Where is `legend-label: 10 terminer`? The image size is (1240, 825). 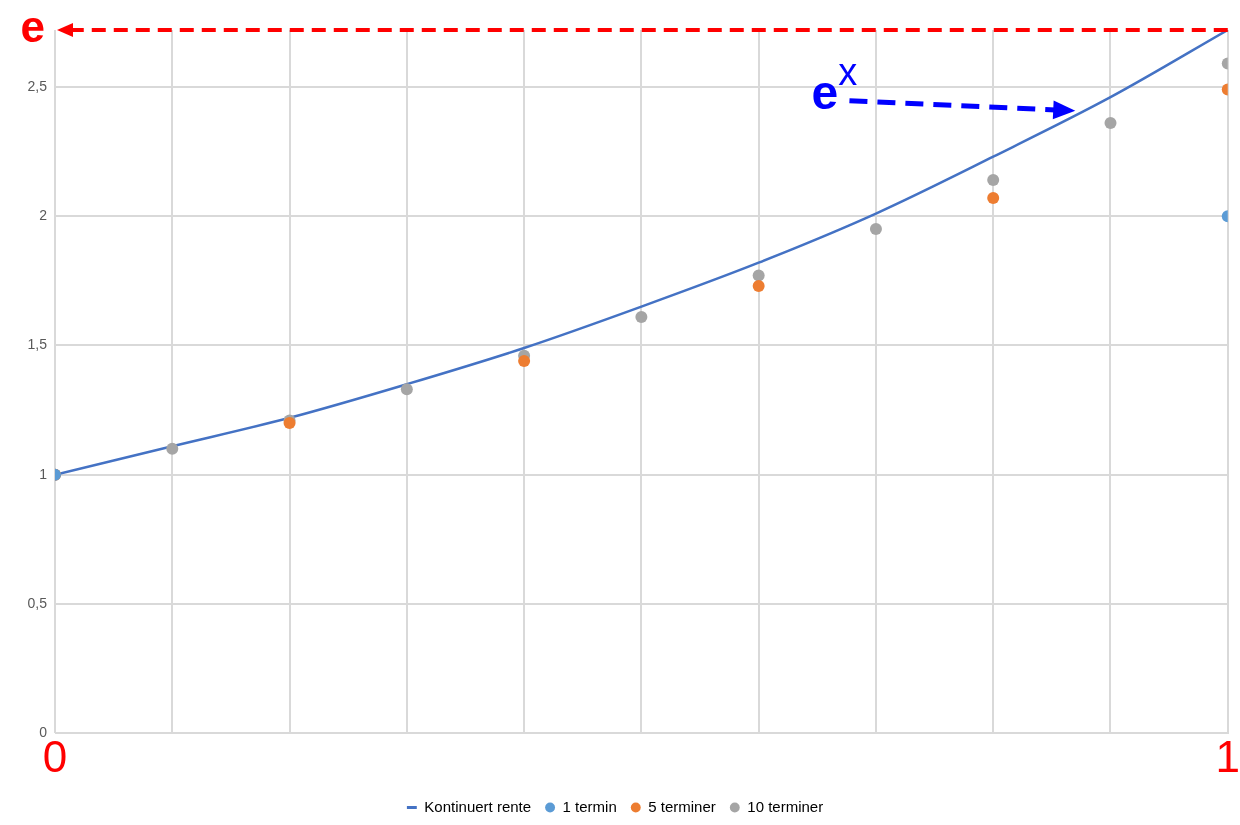
legend-label: 10 terminer is located at coordinates (785, 806).